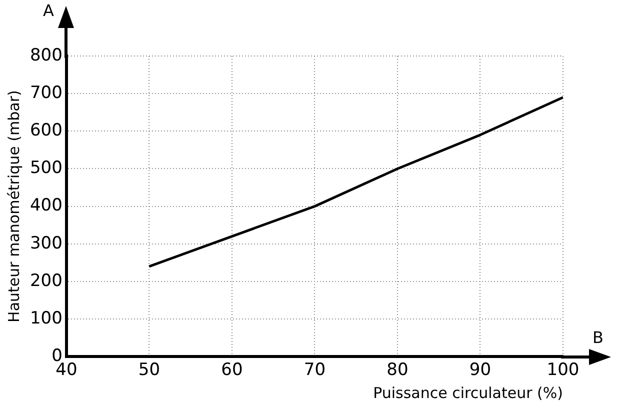 The width and height of the screenshot is (621, 405). Describe the element at coordinates (598, 337) in the screenshot. I see `text: B` at that location.